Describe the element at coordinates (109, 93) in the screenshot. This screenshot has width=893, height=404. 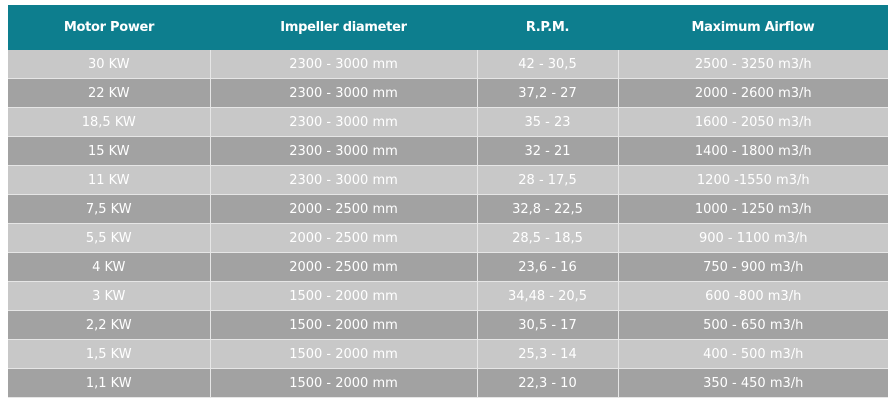
I see `table-cell: 22 KW` at that location.